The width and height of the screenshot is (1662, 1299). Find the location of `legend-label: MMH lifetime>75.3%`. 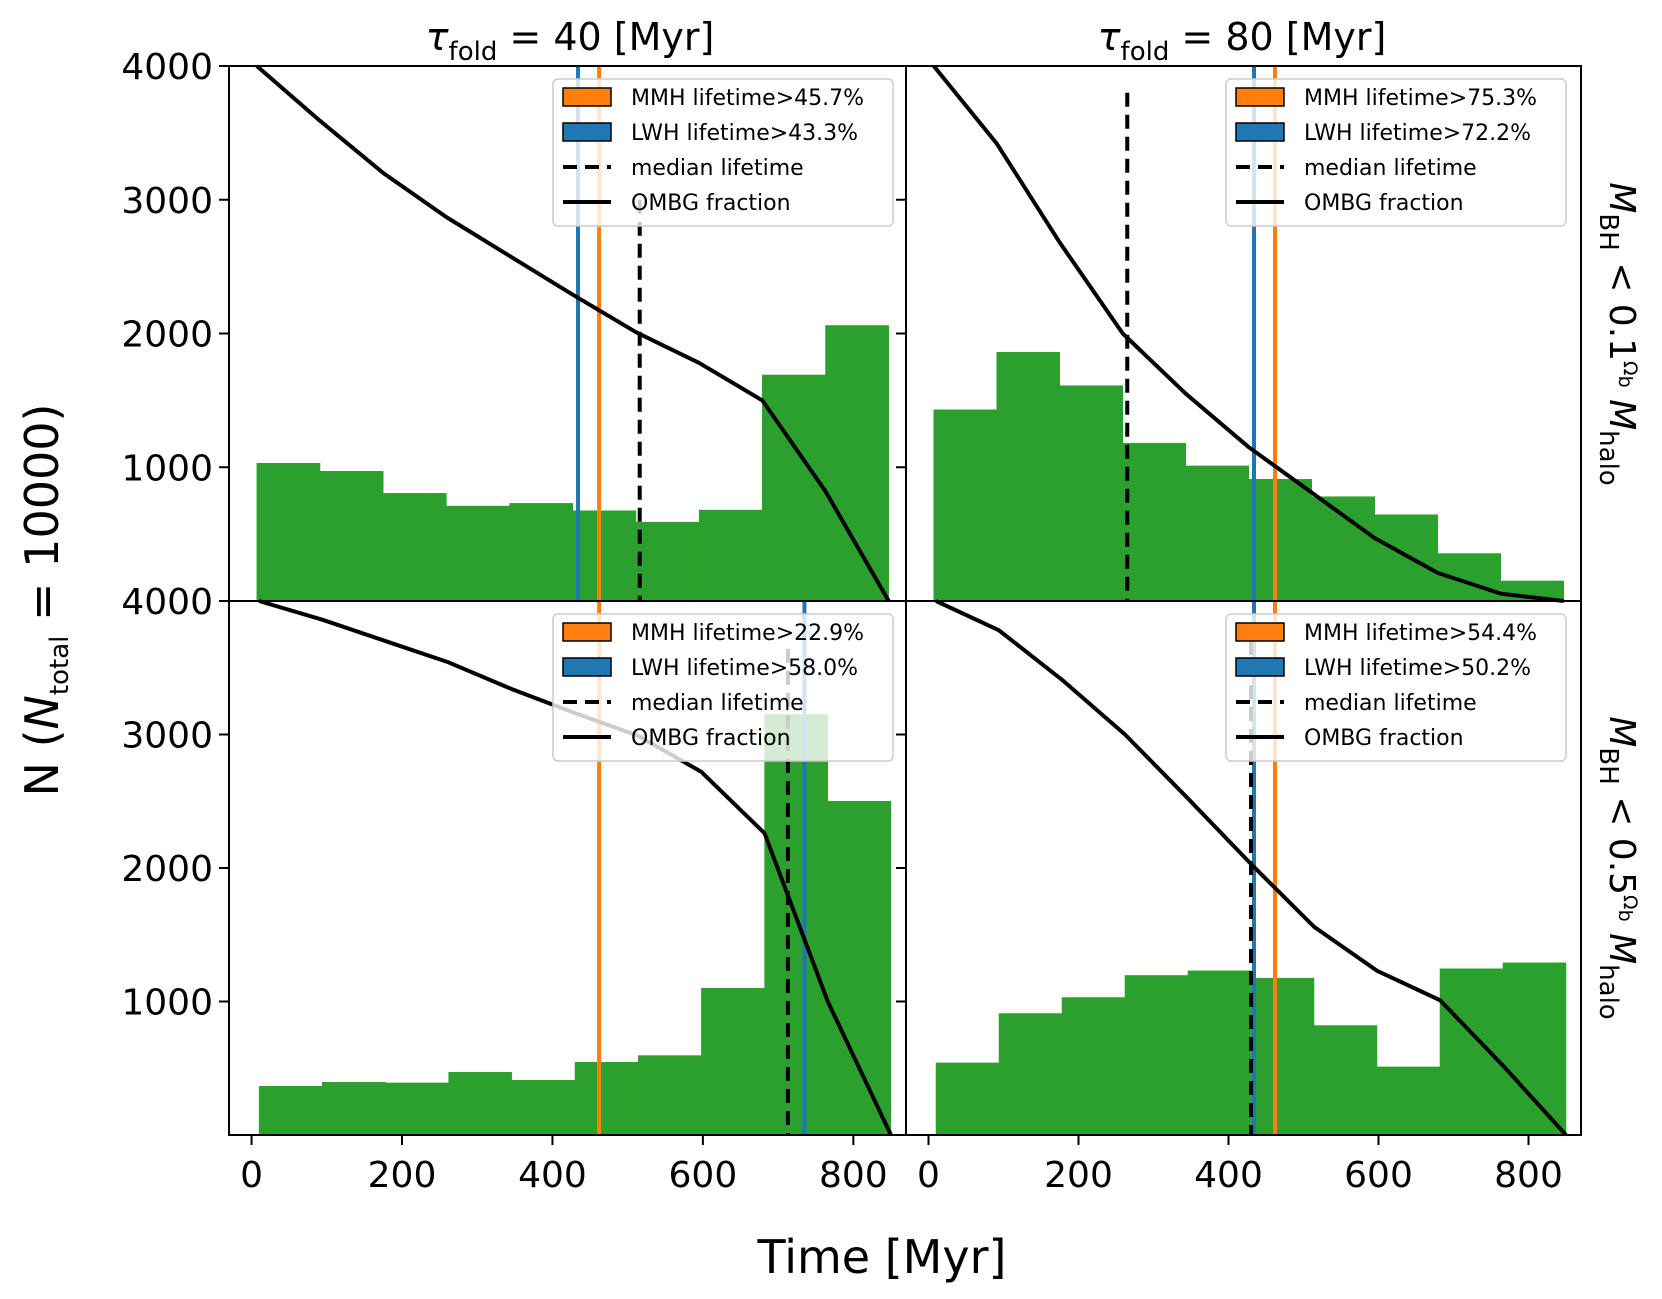

legend-label: MMH lifetime>75.3% is located at coordinates (1420, 98).